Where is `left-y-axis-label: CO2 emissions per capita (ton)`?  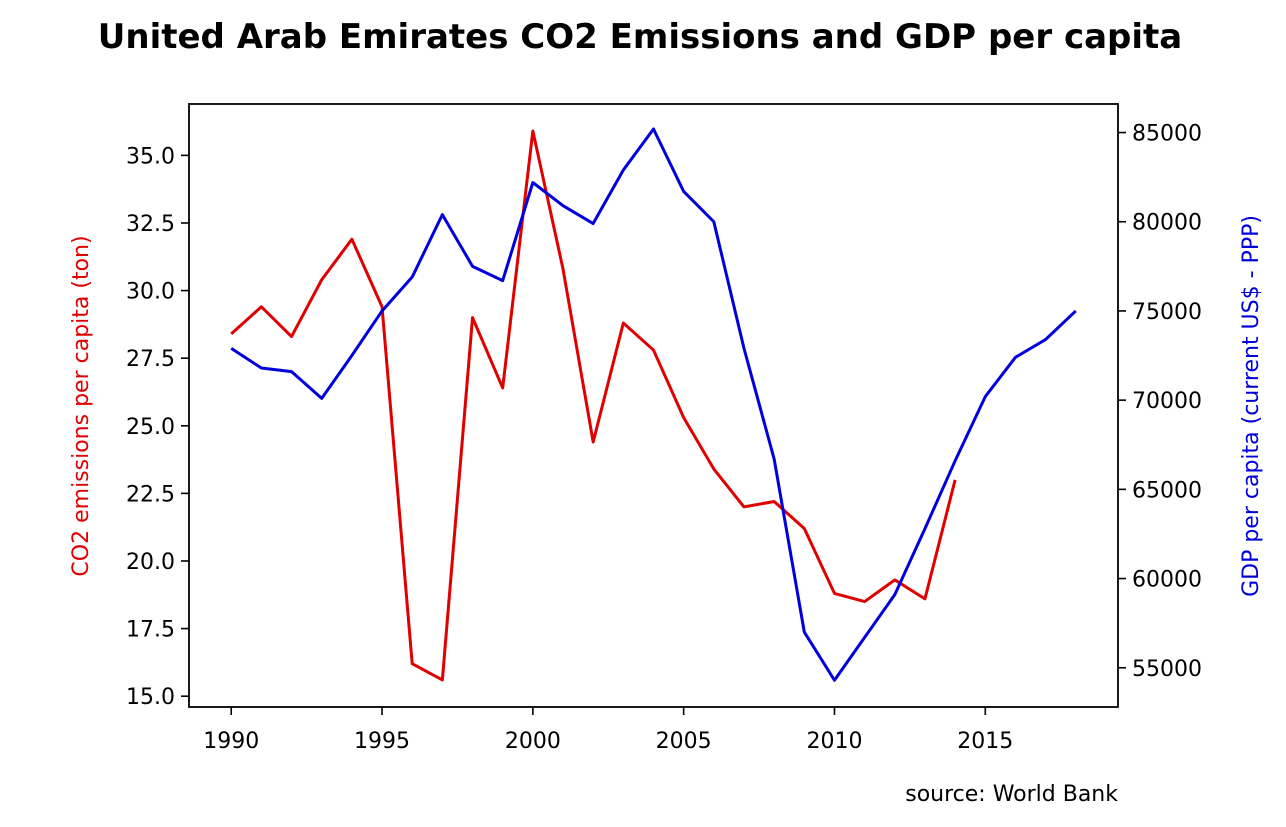
left-y-axis-label: CO2 emissions per capita (ton) is located at coordinates (81, 405).